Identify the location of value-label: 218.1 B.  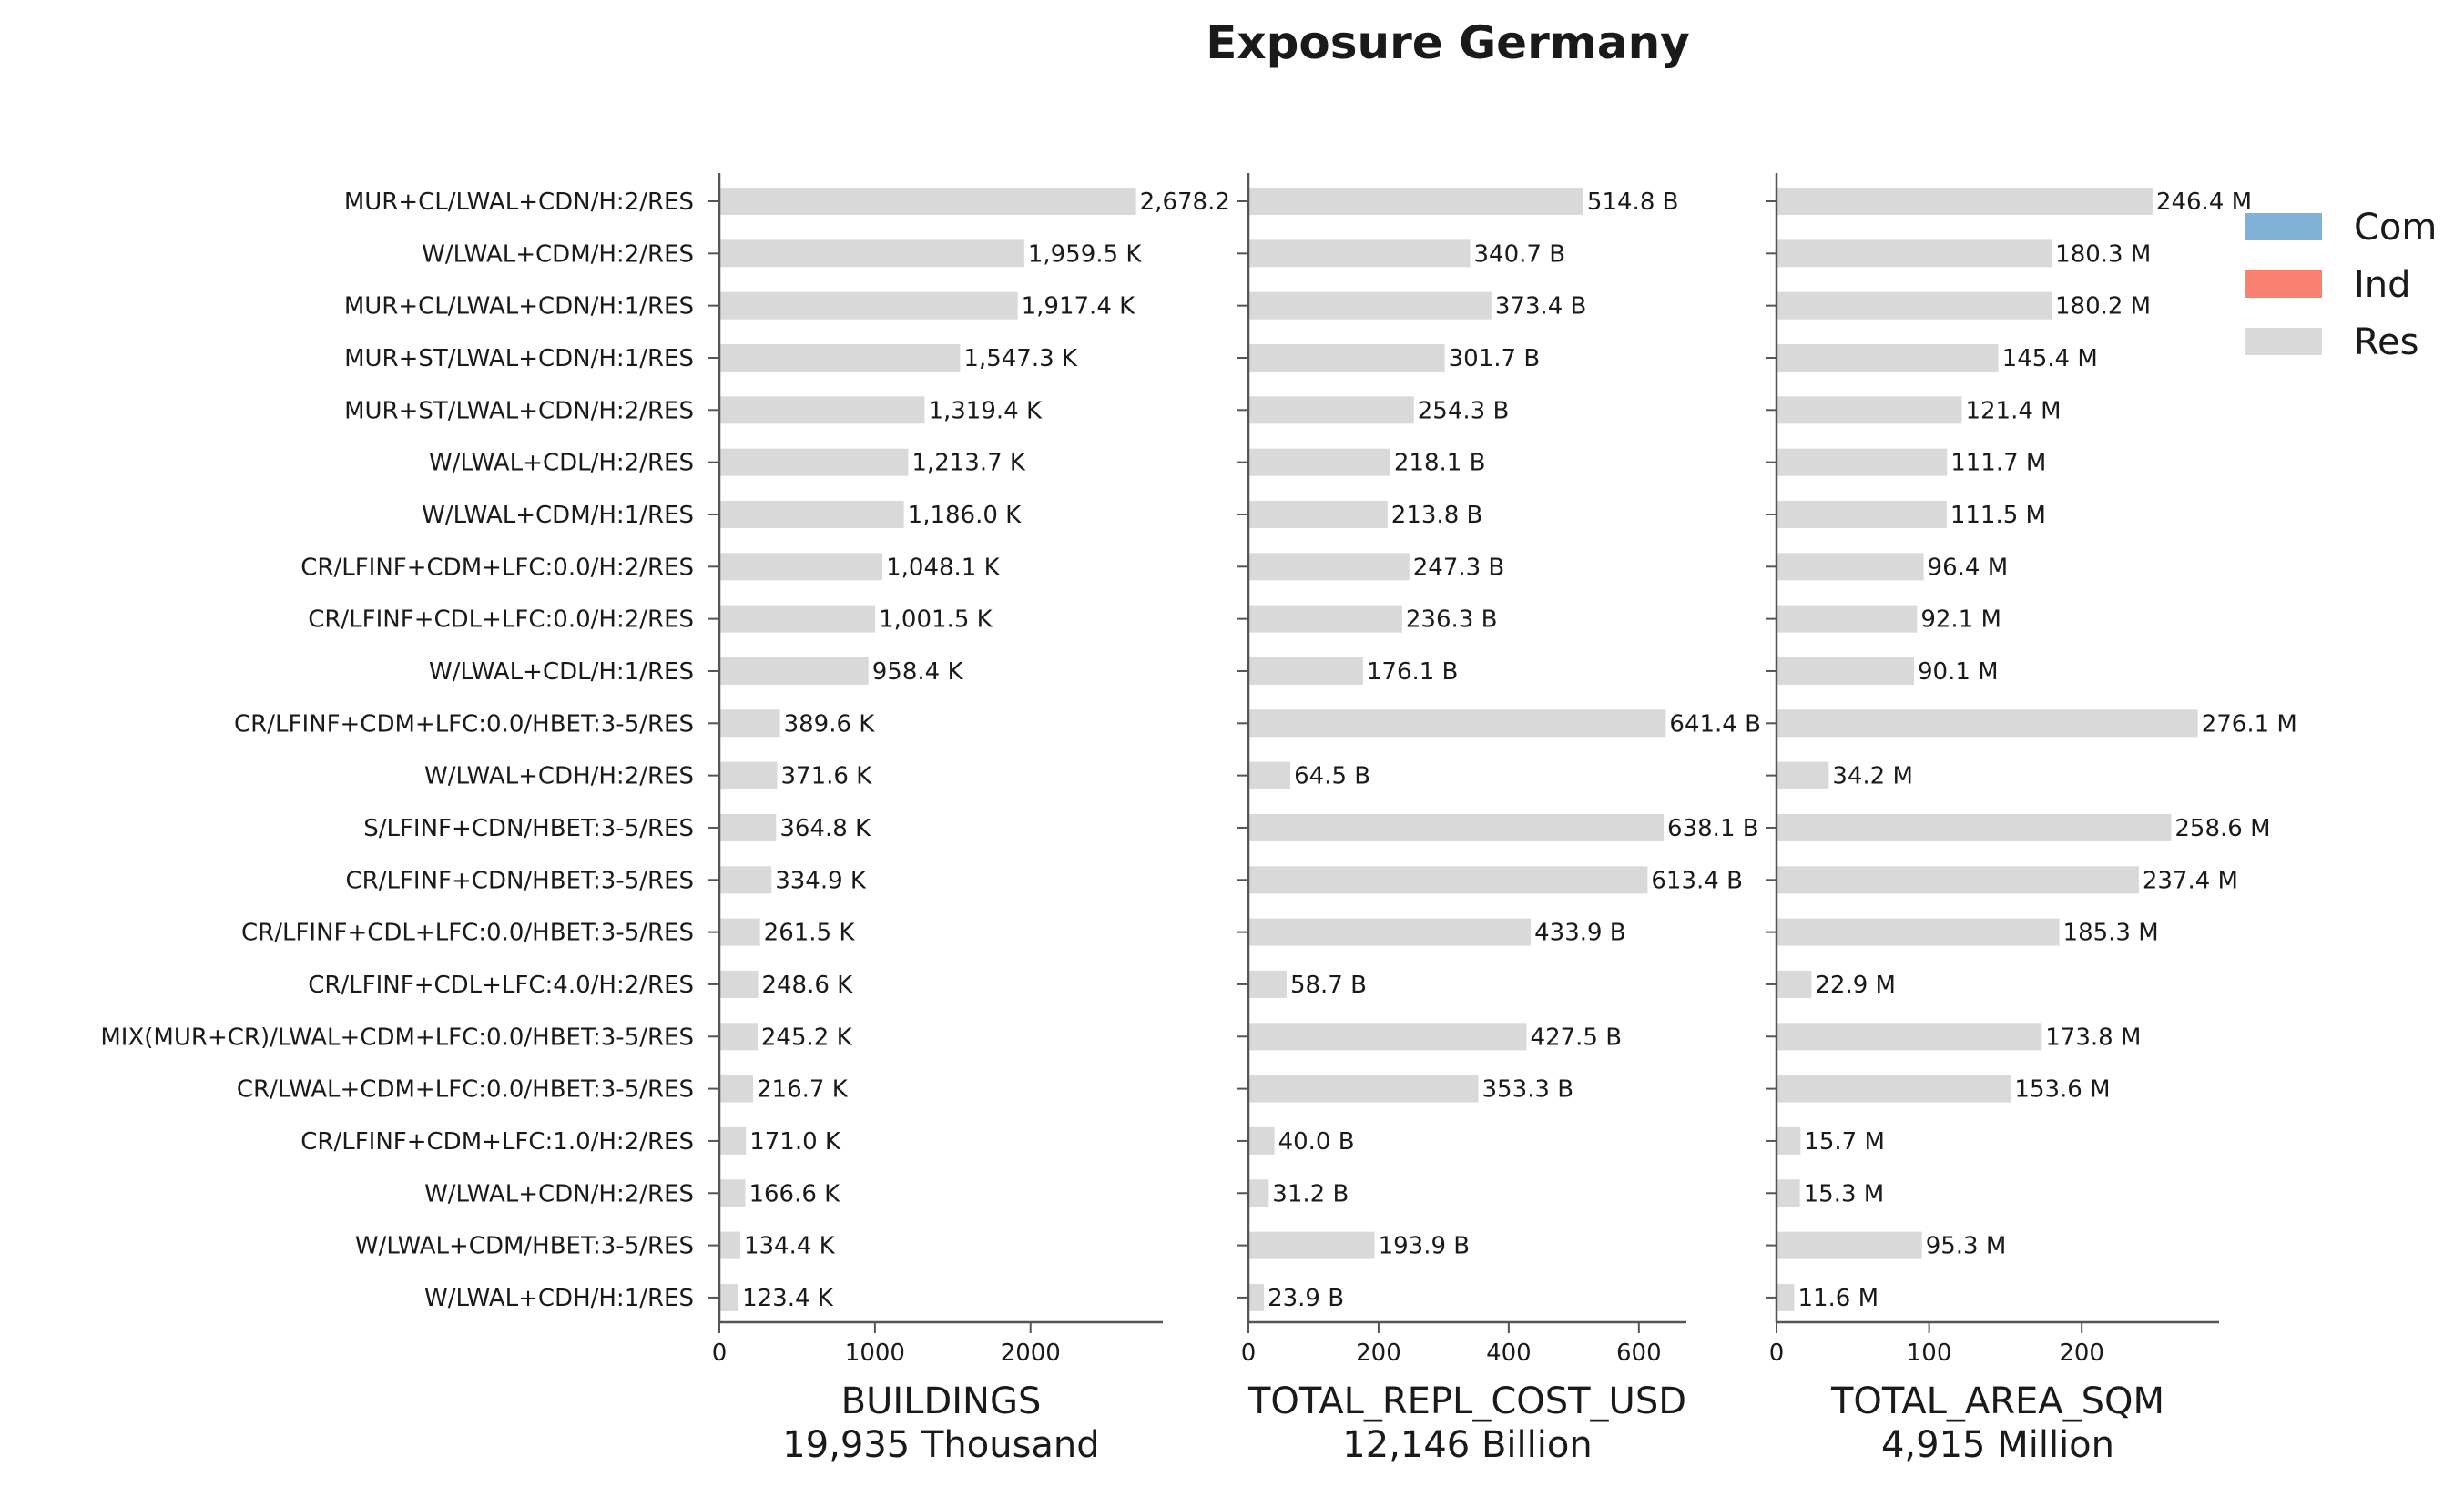
(1440, 463).